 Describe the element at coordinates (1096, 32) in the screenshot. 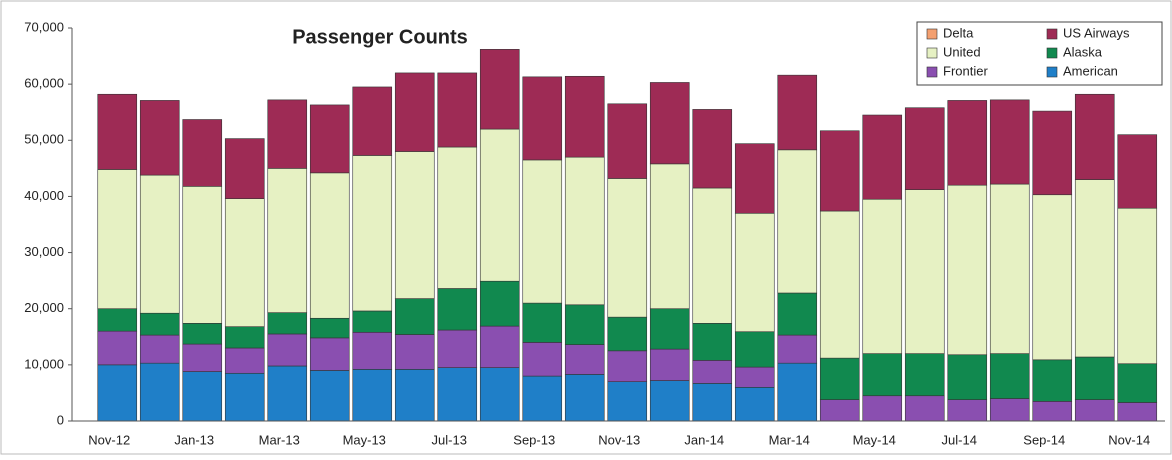

I see `legend-label: US Airways` at that location.